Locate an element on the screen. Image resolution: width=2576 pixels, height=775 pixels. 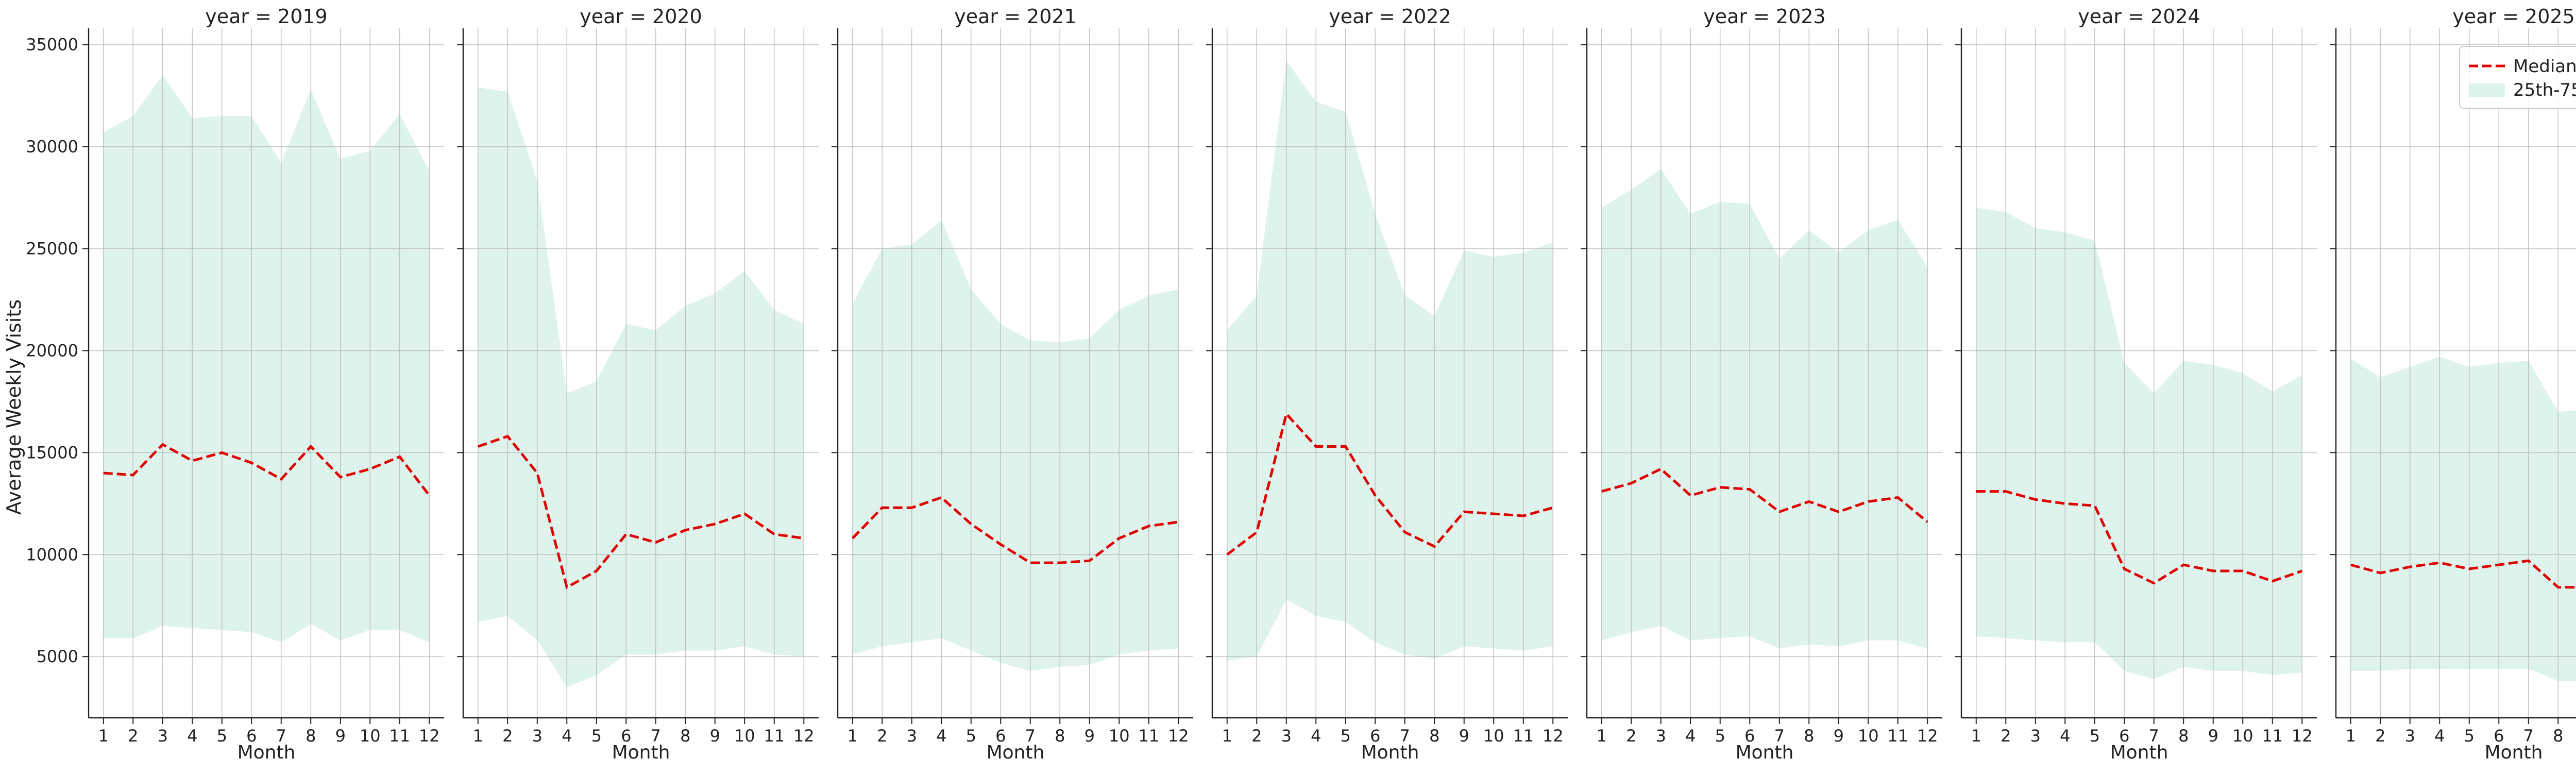
panel-title: year = 2022 is located at coordinates (1390, 16).